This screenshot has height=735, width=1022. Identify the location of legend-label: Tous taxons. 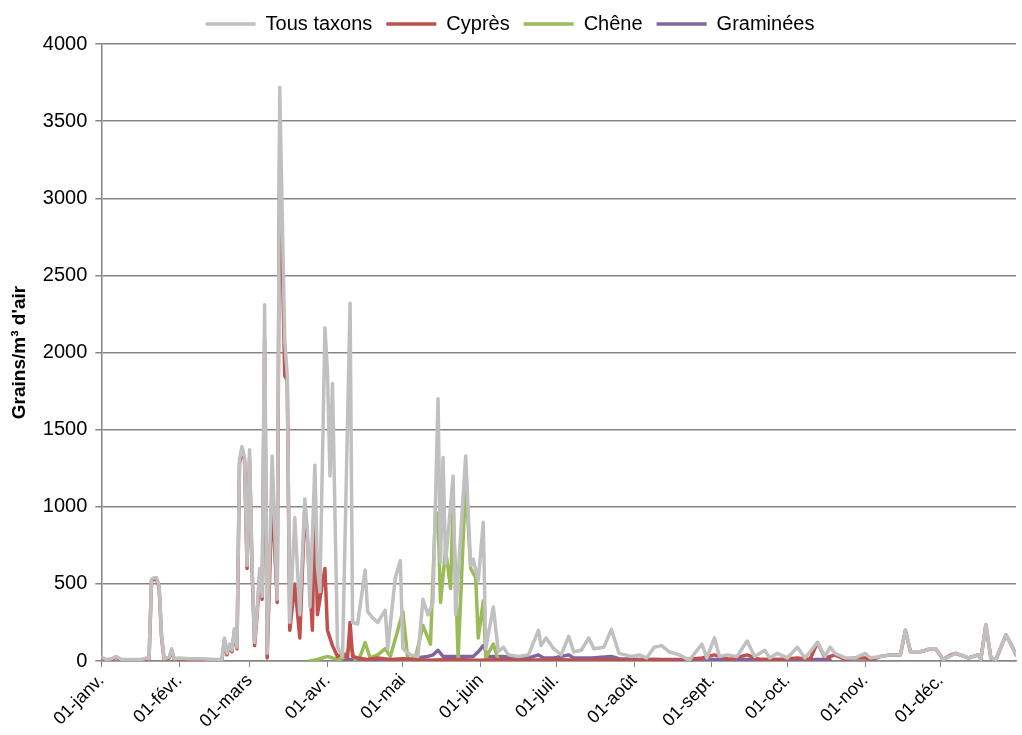
(319, 22).